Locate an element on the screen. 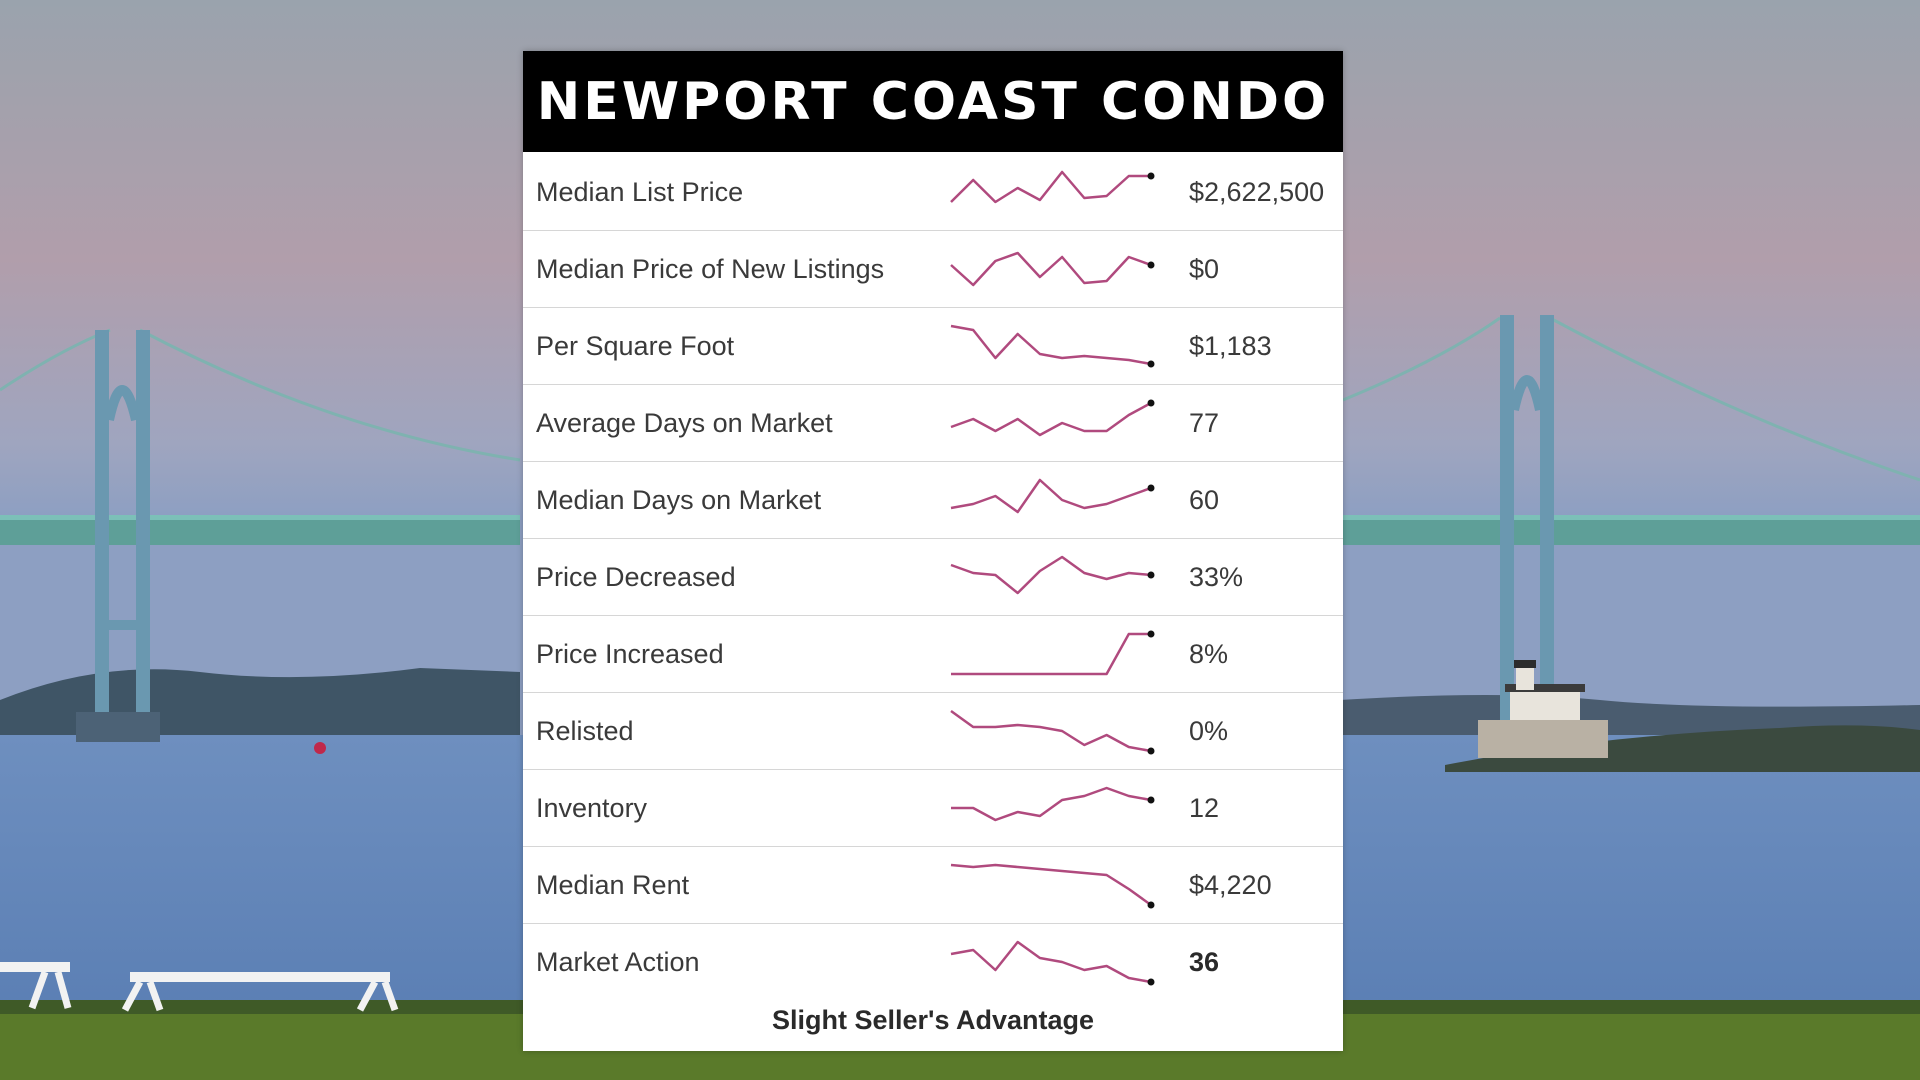 This screenshot has height=1080, width=1920. stat-value: $2,622,500 is located at coordinates (1257, 192).